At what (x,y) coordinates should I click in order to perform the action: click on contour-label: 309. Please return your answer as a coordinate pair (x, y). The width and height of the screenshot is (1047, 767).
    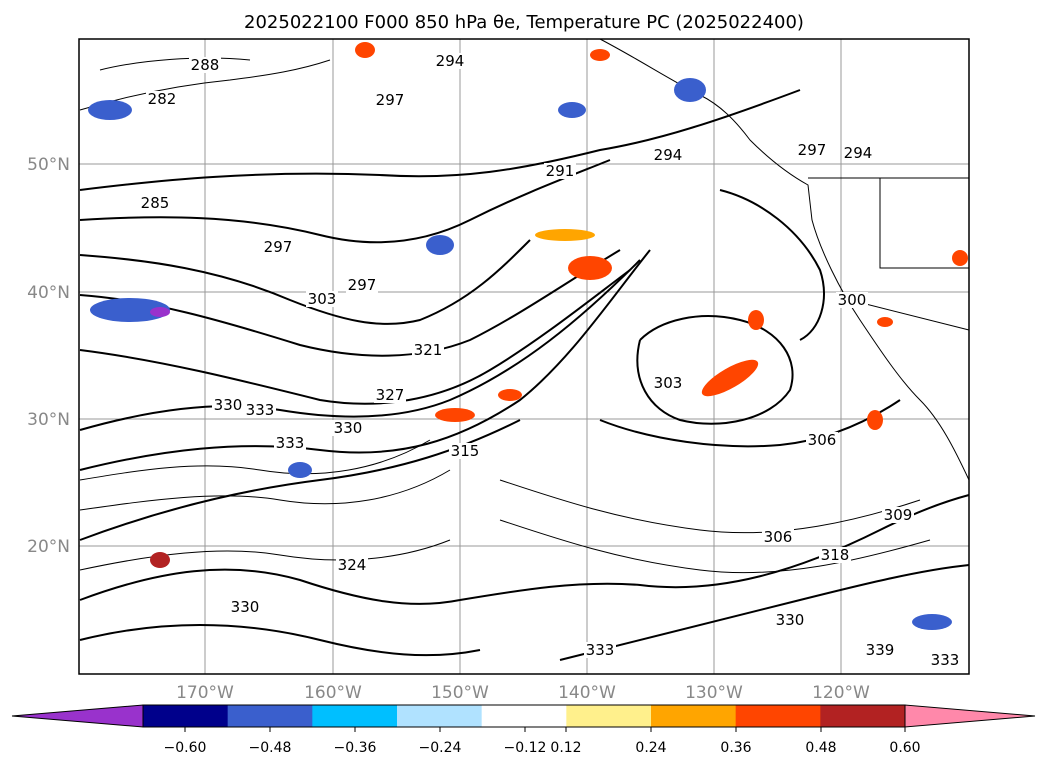
    Looking at the image, I should click on (898, 515).